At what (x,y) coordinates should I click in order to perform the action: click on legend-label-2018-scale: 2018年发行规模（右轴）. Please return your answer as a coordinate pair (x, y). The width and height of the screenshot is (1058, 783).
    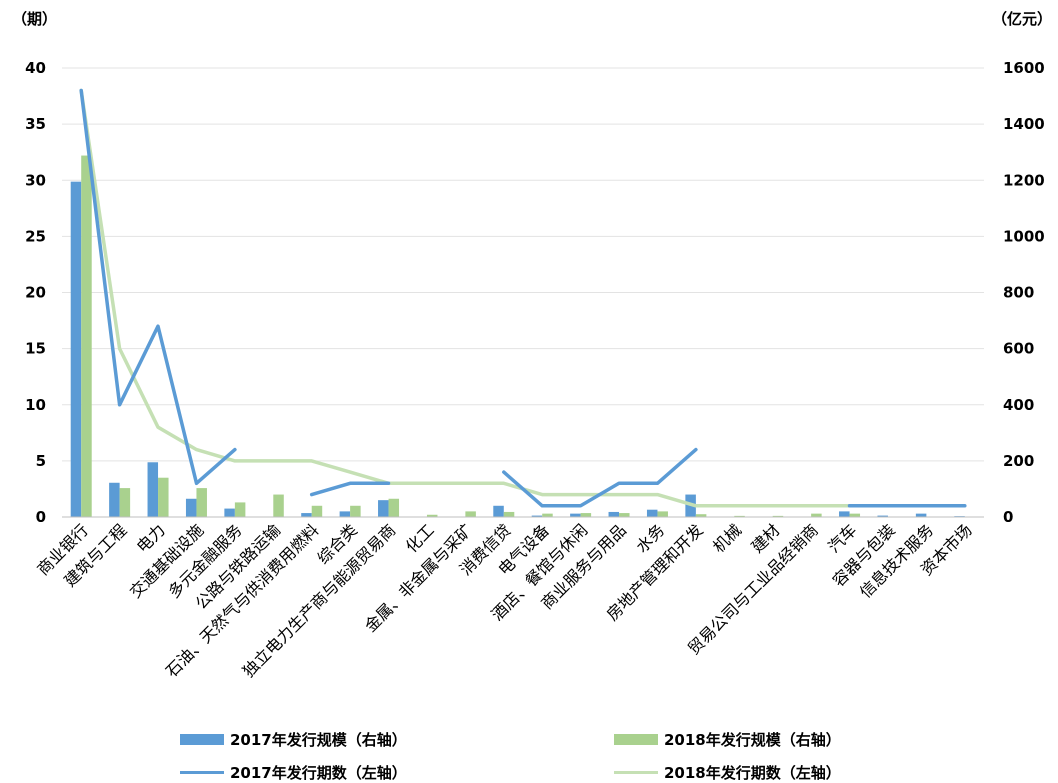
    Looking at the image, I should click on (752, 740).